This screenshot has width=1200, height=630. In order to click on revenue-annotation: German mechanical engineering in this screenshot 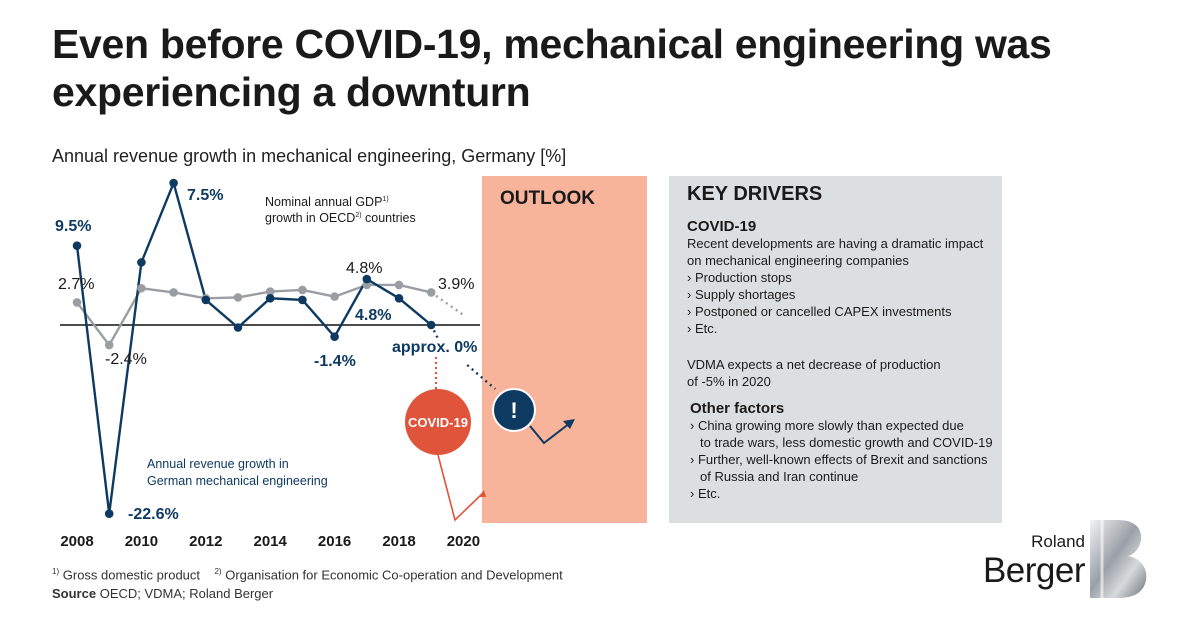, I will do `click(237, 481)`.